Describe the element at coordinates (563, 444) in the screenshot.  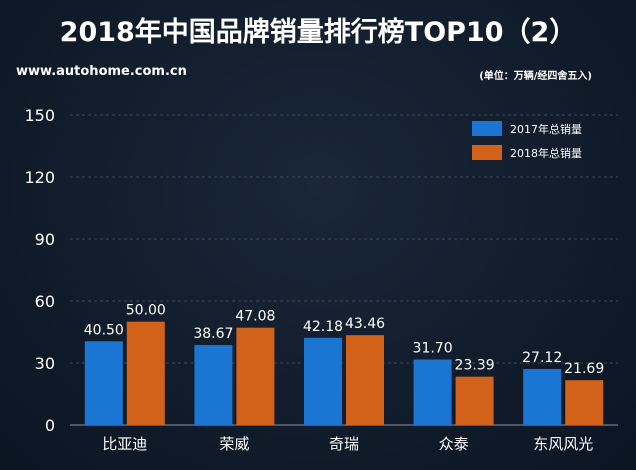
I see `x-tick-label: 东风风光` at that location.